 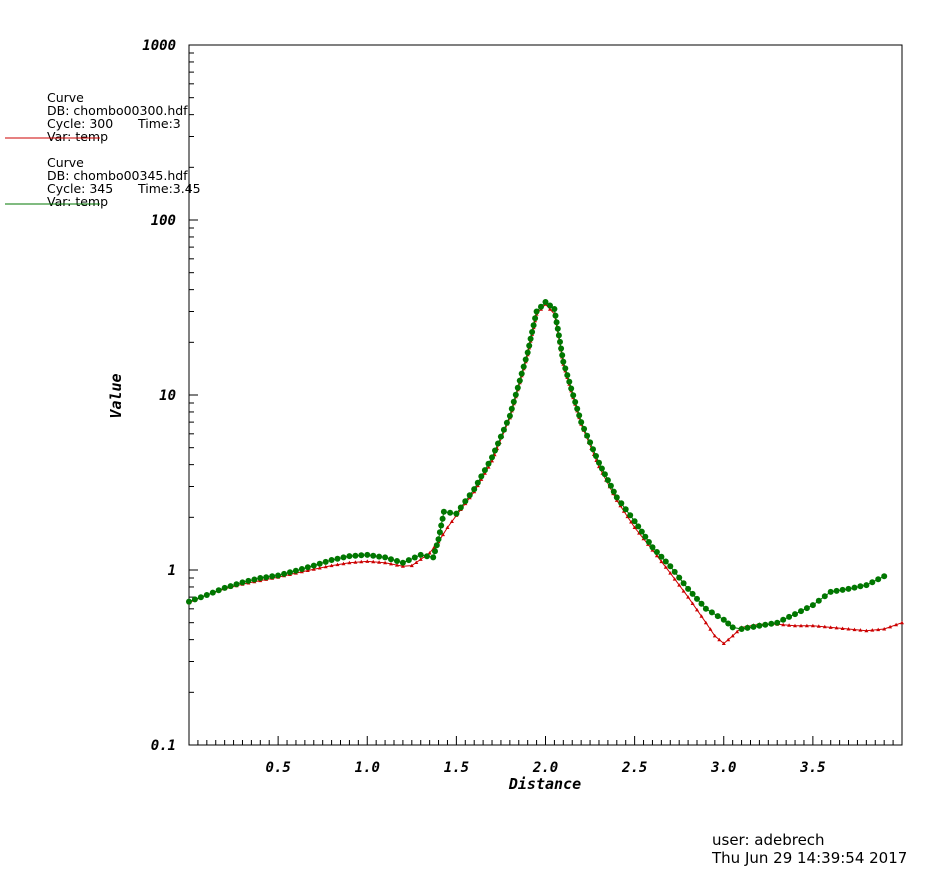 What do you see at coordinates (723, 768) in the screenshot?
I see `x-tick-label: 3.0` at bounding box center [723, 768].